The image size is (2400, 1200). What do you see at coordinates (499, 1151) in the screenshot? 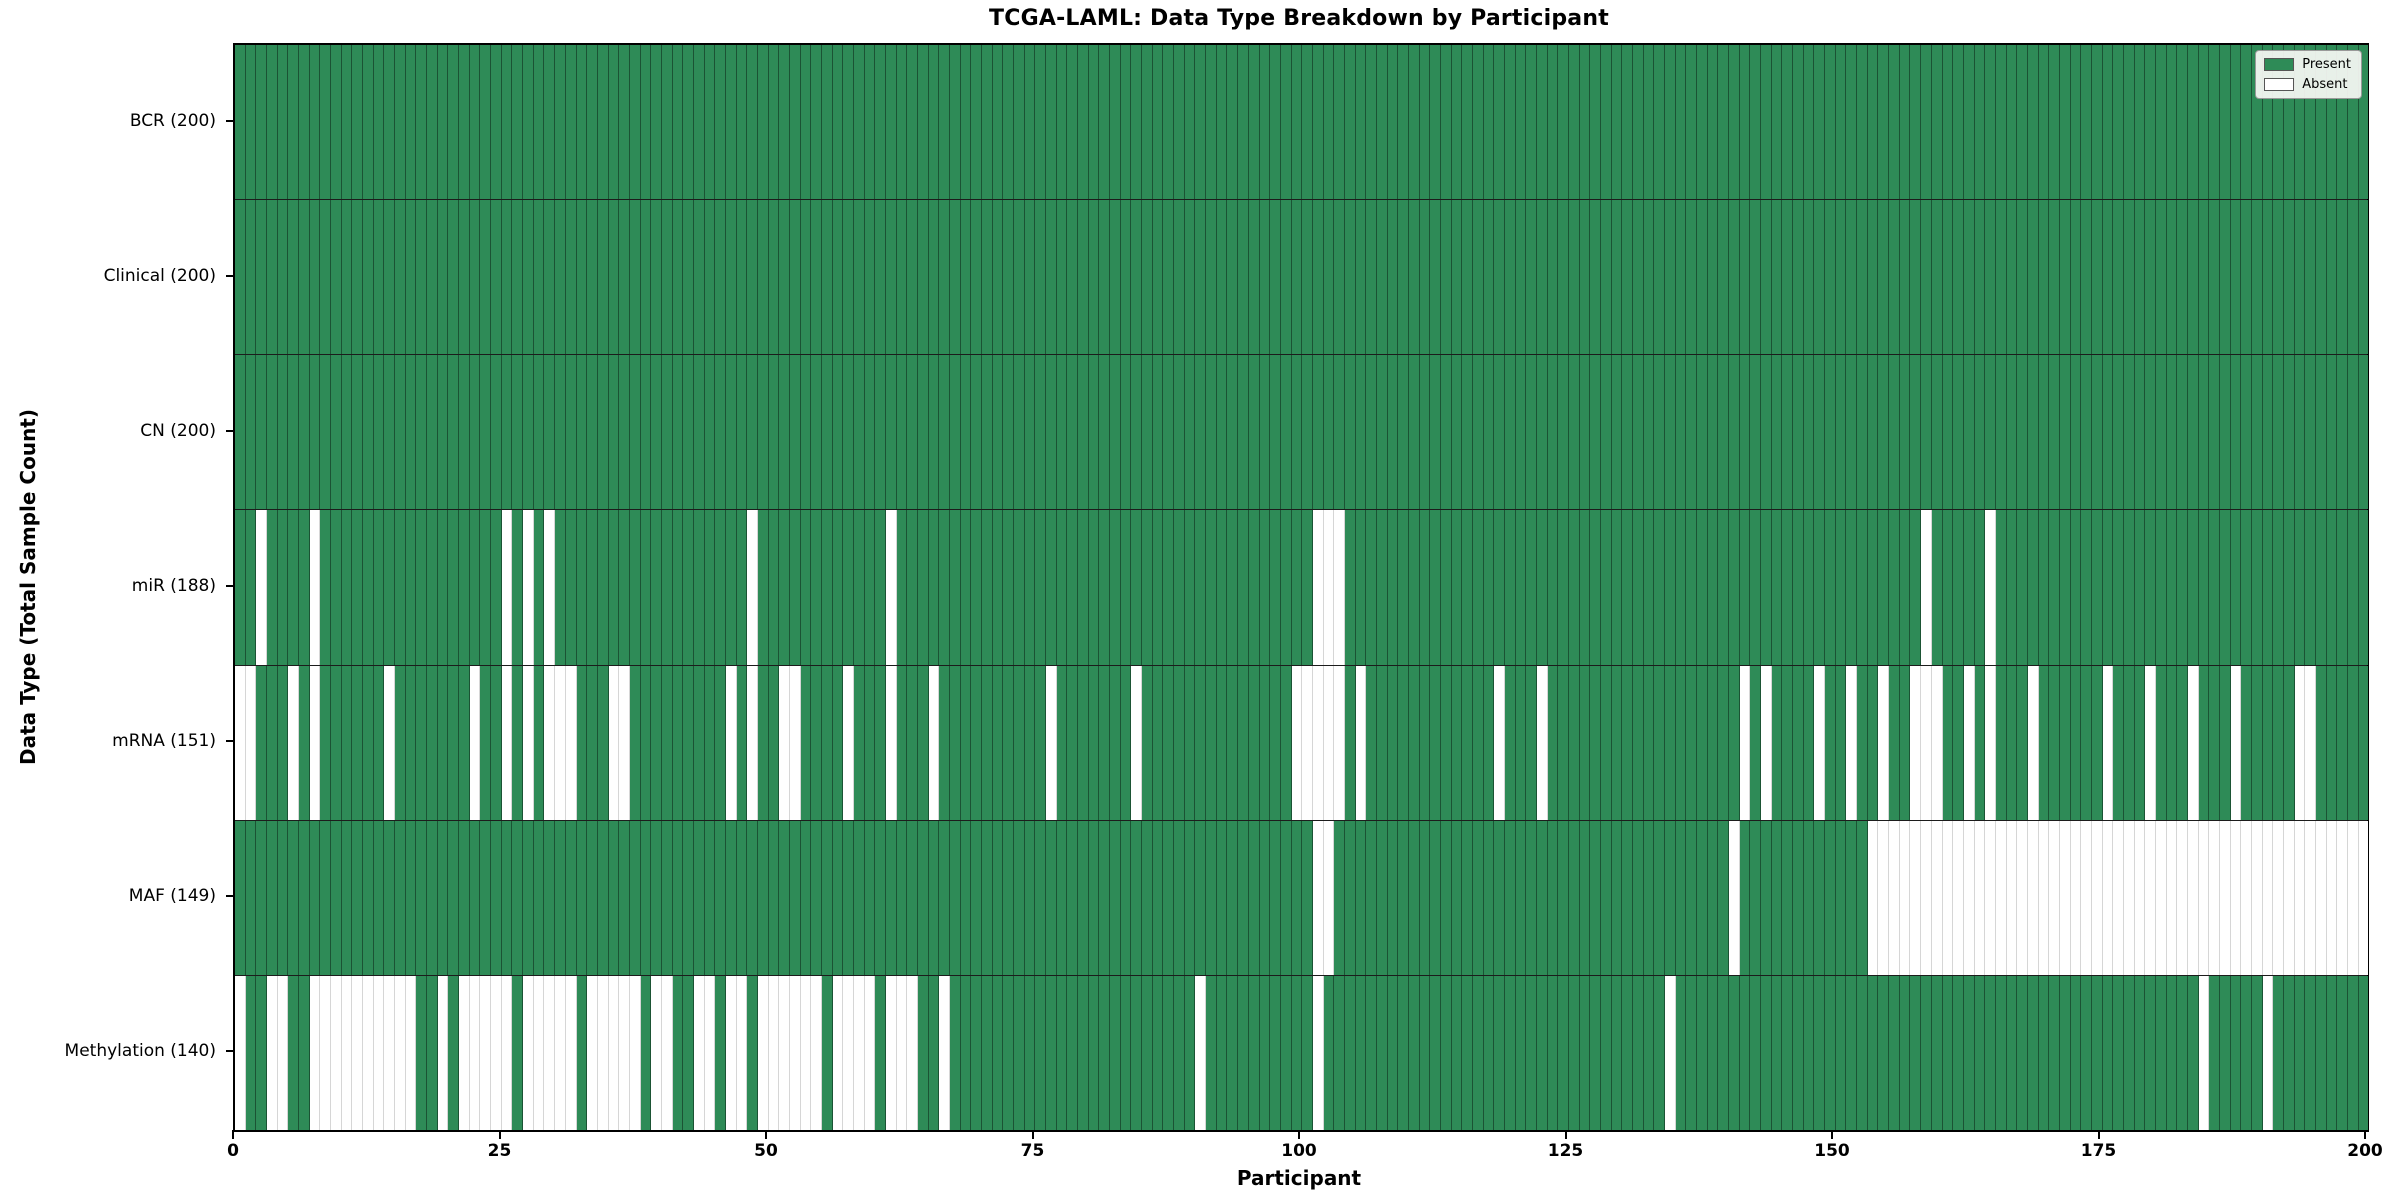
I see `x-tick-label: 25` at bounding box center [499, 1151].